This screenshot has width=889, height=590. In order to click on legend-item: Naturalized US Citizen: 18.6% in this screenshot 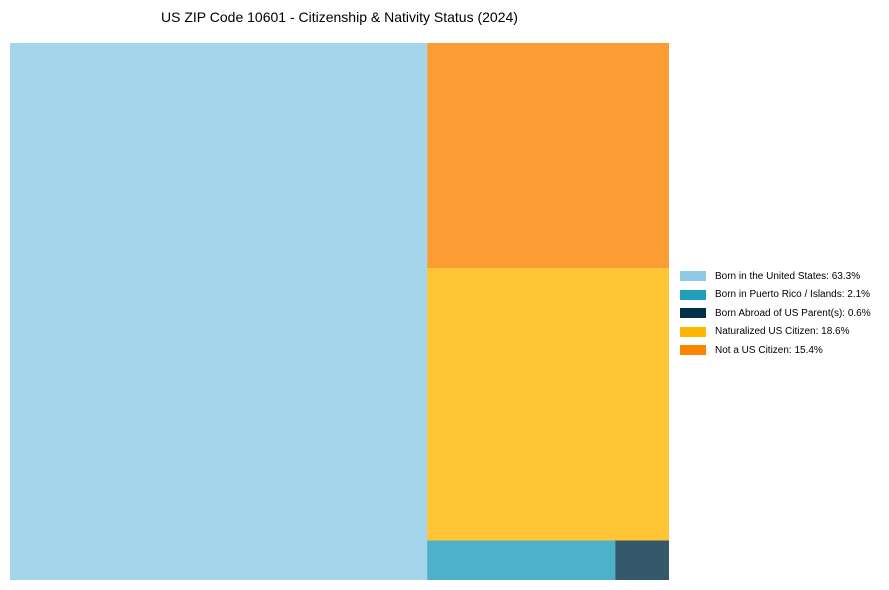, I will do `click(775, 332)`.